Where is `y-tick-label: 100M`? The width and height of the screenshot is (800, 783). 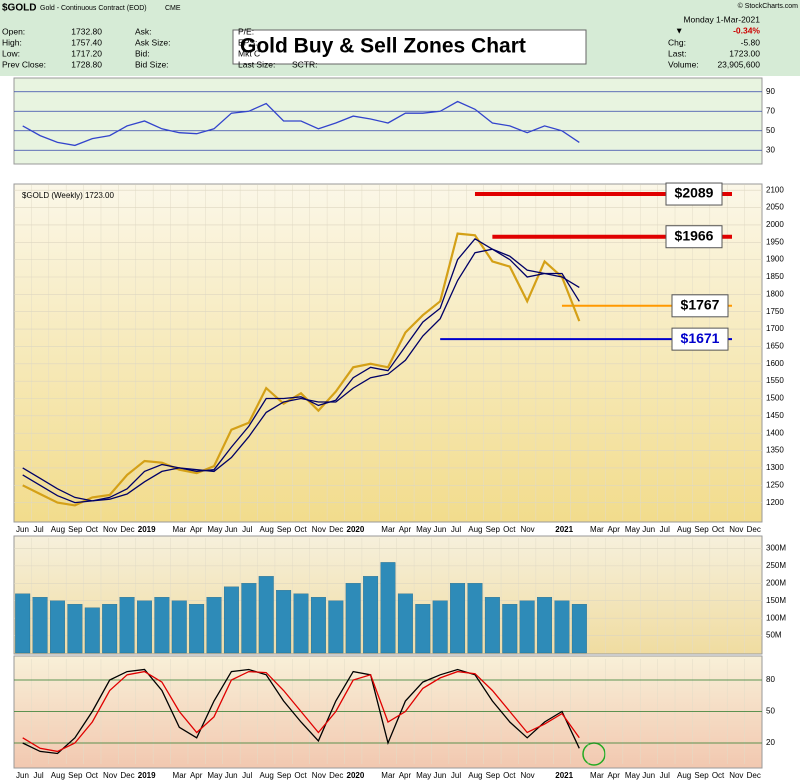 y-tick-label: 100M is located at coordinates (776, 617).